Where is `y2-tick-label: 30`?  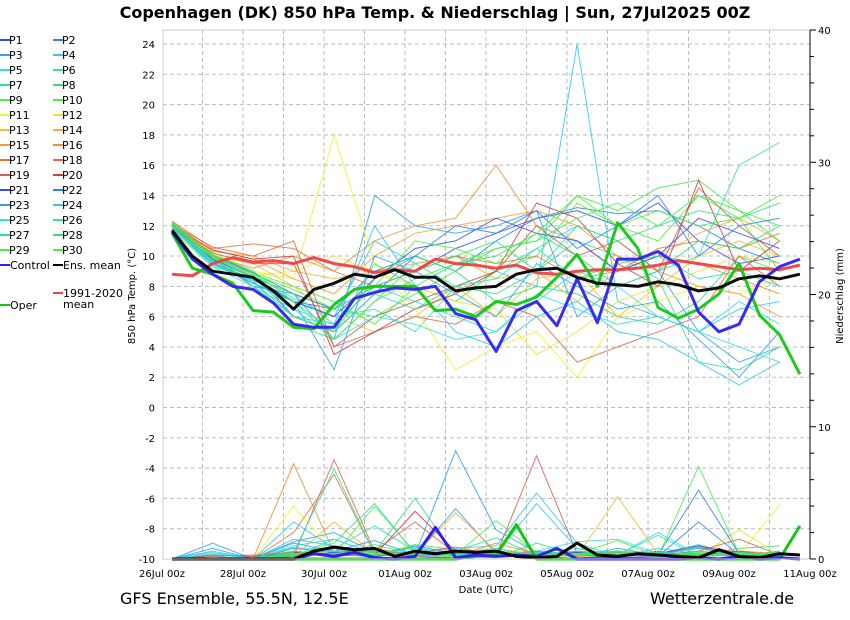
y2-tick-label: 30 is located at coordinates (824, 163).